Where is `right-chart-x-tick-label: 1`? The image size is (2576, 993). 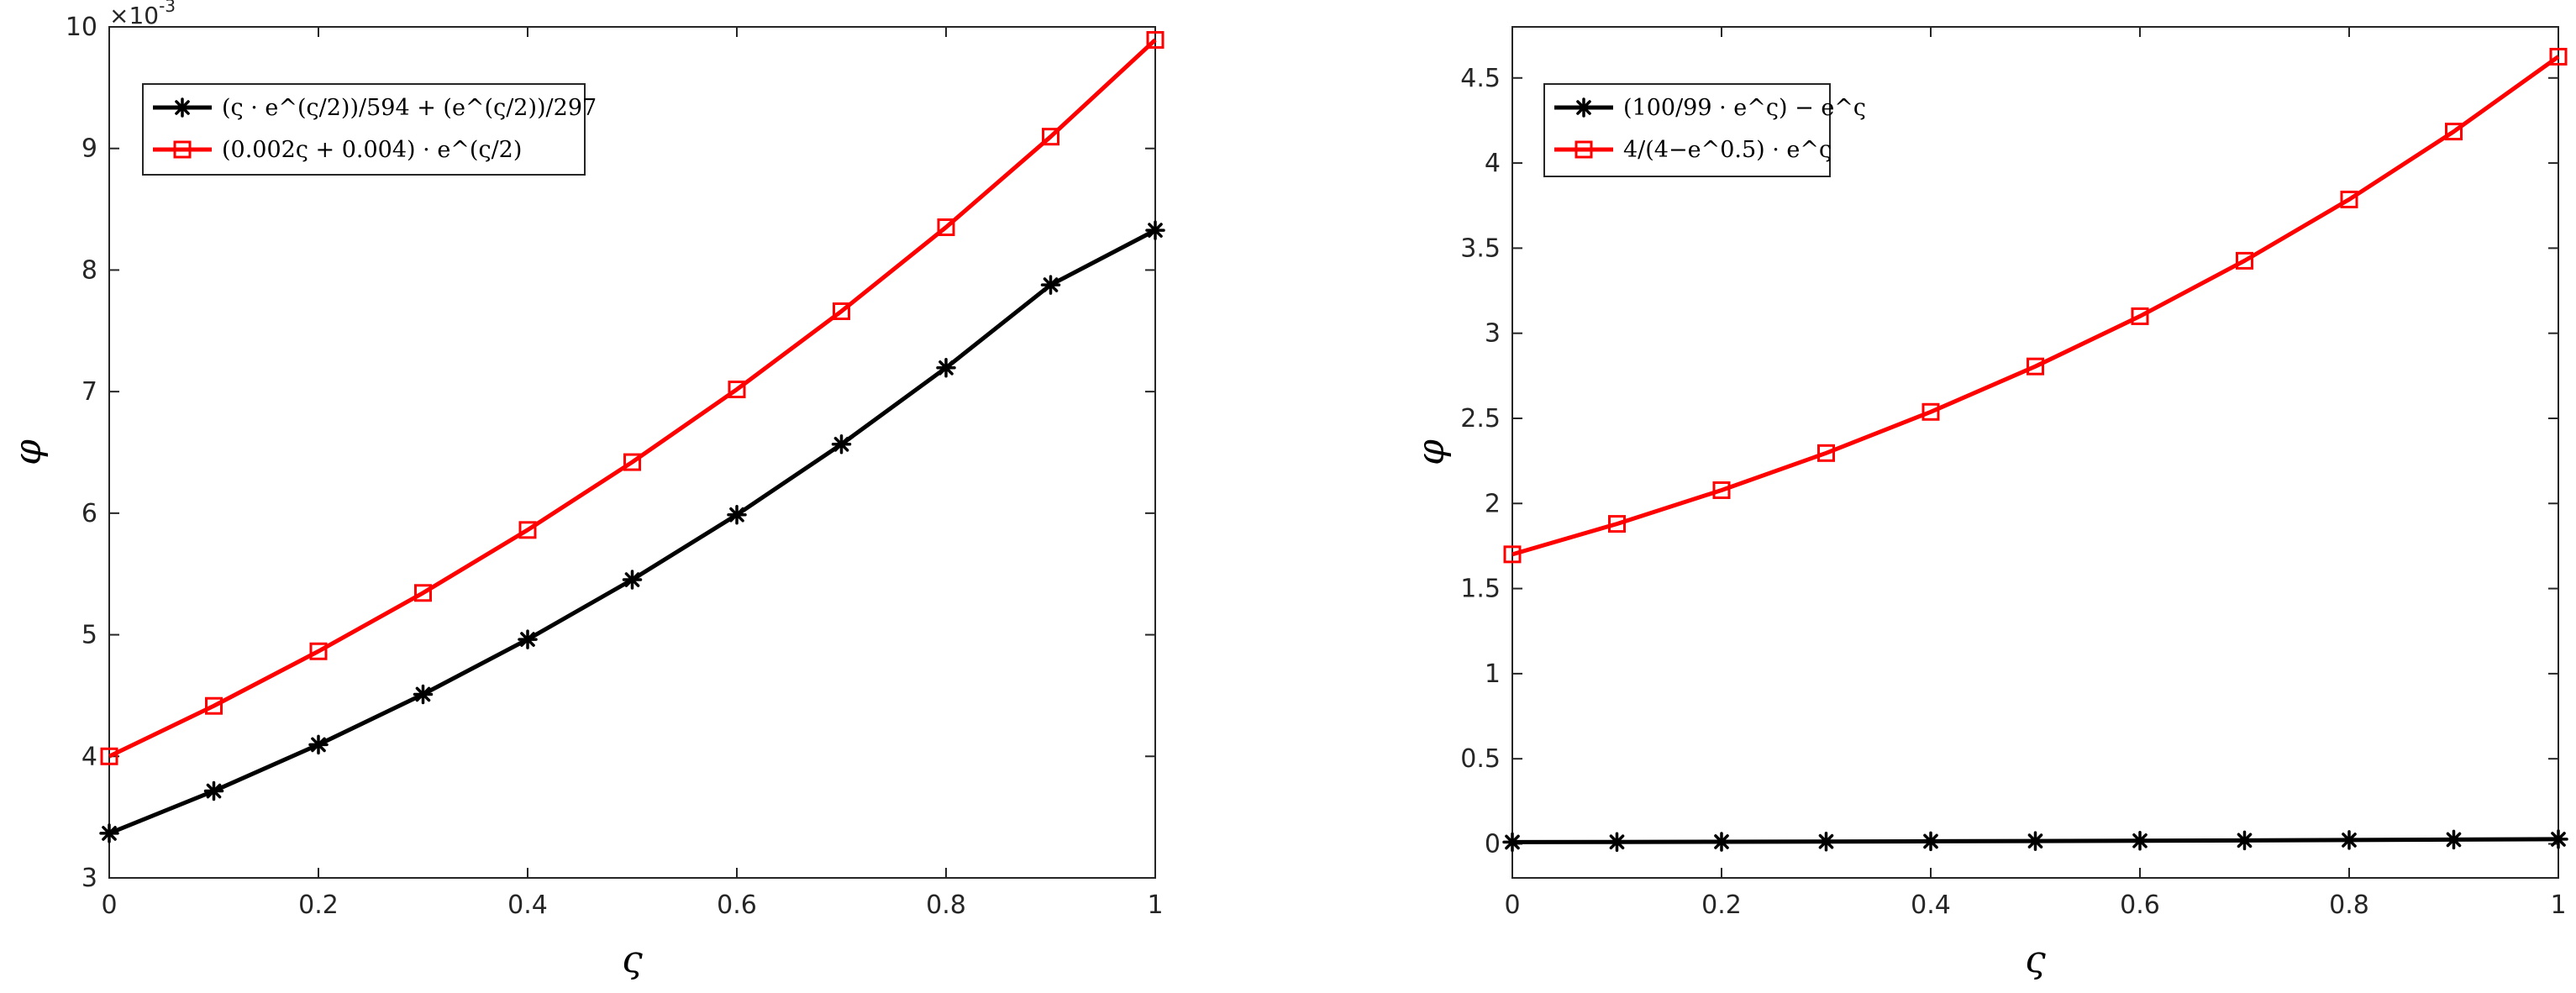
right-chart-x-tick-label: 1 is located at coordinates (2558, 905).